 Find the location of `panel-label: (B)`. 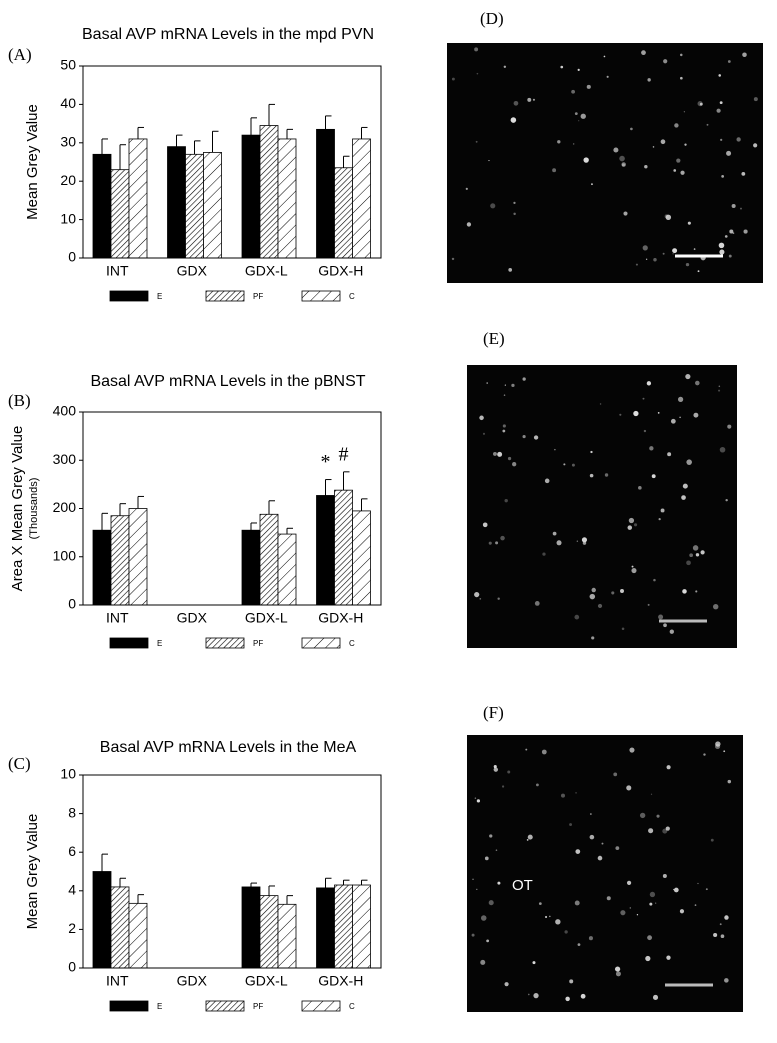

panel-label: (B) is located at coordinates (19, 400).